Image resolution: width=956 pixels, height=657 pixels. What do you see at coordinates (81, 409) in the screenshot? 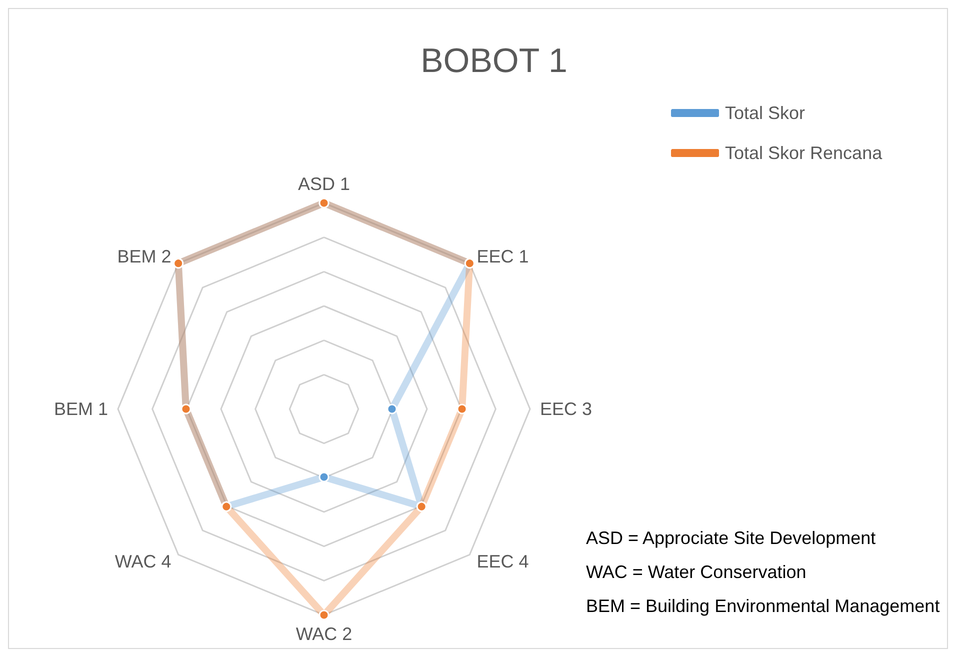
I see `spoke-label: BEM 1` at bounding box center [81, 409].